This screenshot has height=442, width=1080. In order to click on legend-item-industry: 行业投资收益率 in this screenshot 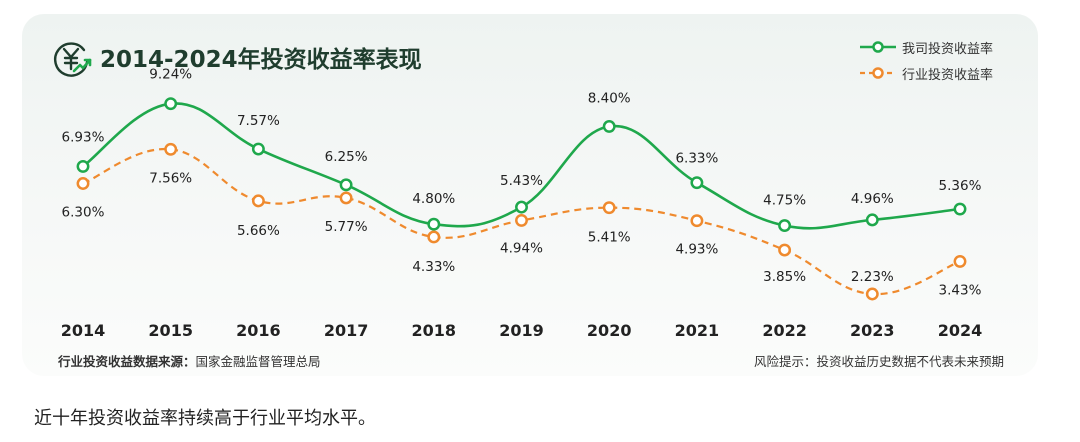, I will do `click(925, 73)`.